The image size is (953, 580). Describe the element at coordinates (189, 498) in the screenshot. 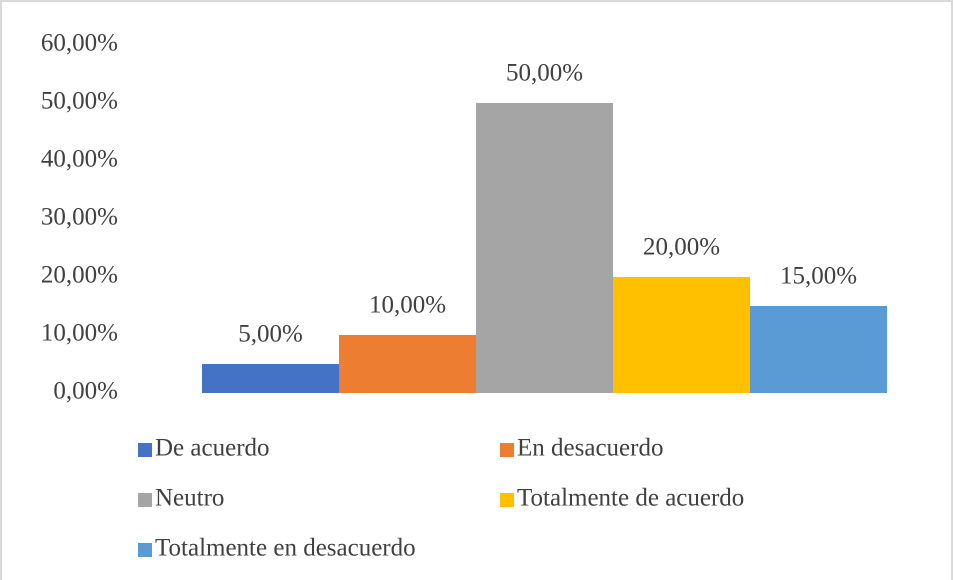

I see `legend-label: Neutro` at that location.